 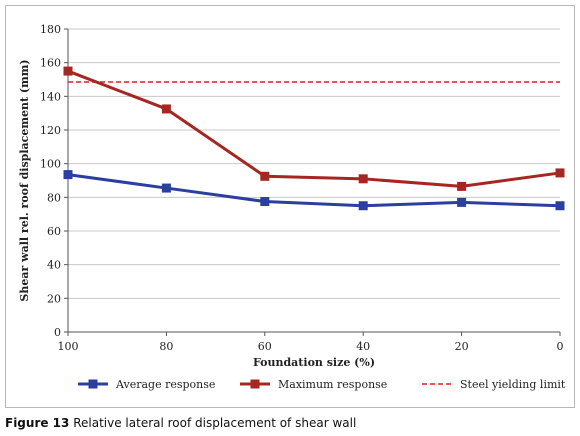 What do you see at coordinates (314, 362) in the screenshot?
I see `x-axis-title: Foundation size (%)` at bounding box center [314, 362].